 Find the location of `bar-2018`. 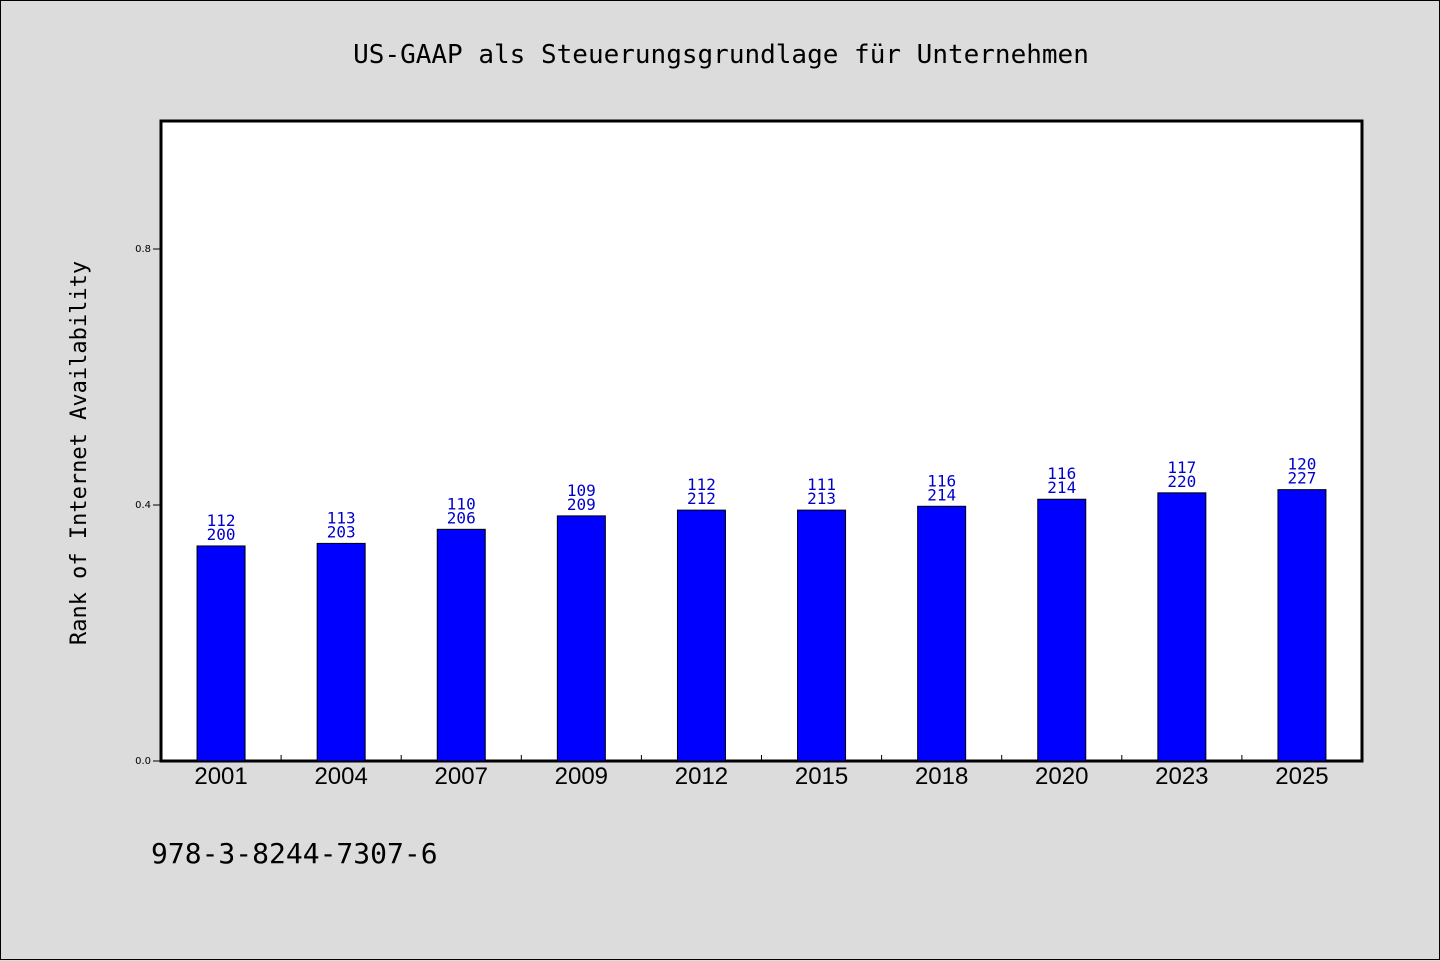

bar-2018 is located at coordinates (942, 633).